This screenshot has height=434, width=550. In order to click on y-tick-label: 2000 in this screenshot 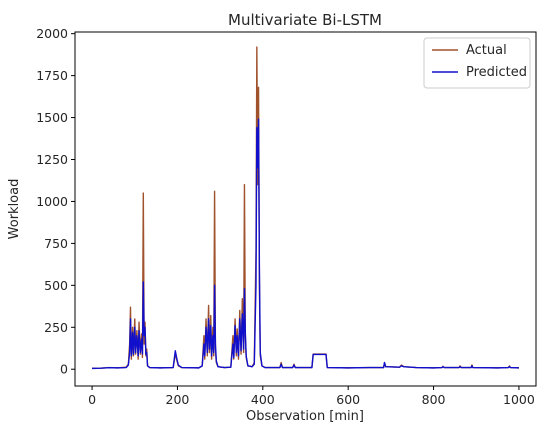, I will do `click(52, 33)`.